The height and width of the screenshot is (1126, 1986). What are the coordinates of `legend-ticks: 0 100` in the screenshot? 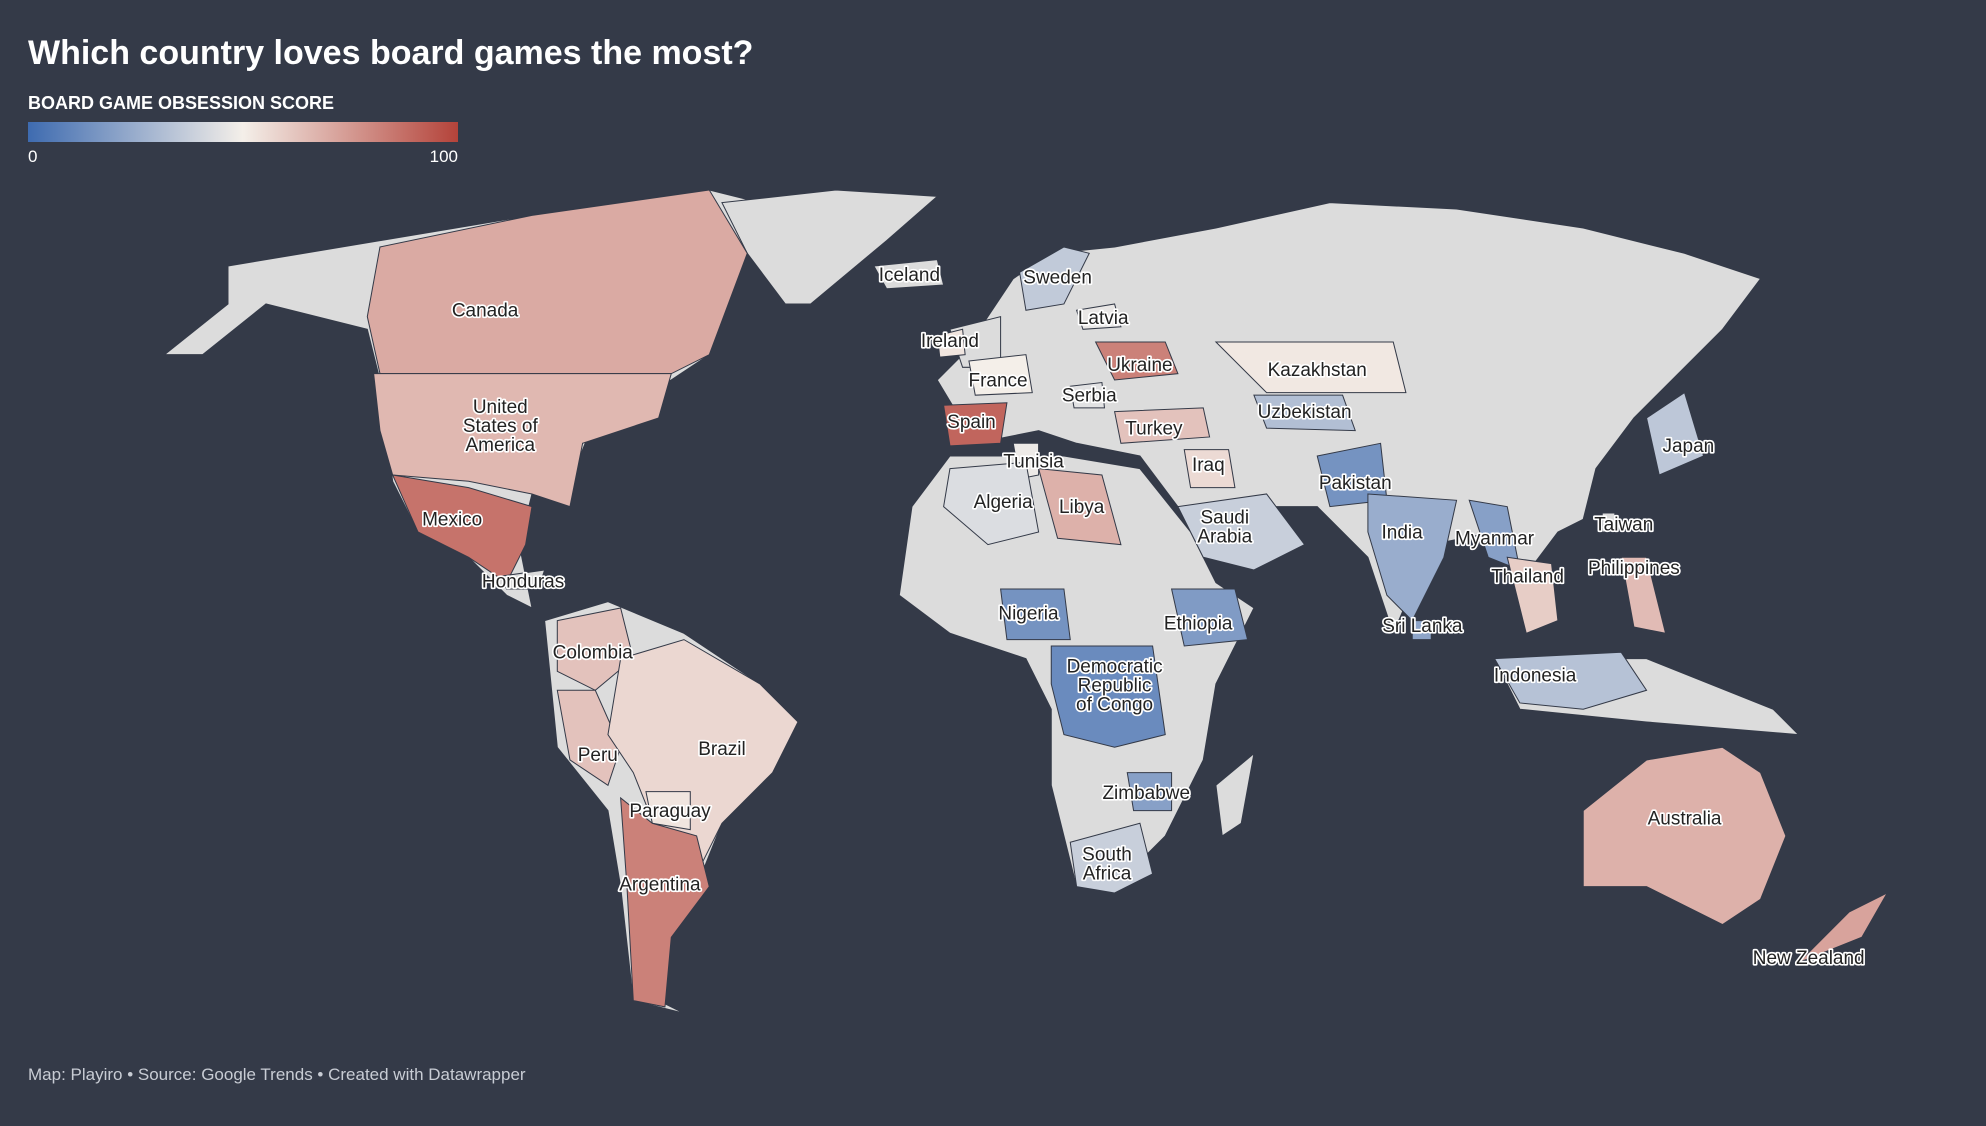 It's located at (243, 156).